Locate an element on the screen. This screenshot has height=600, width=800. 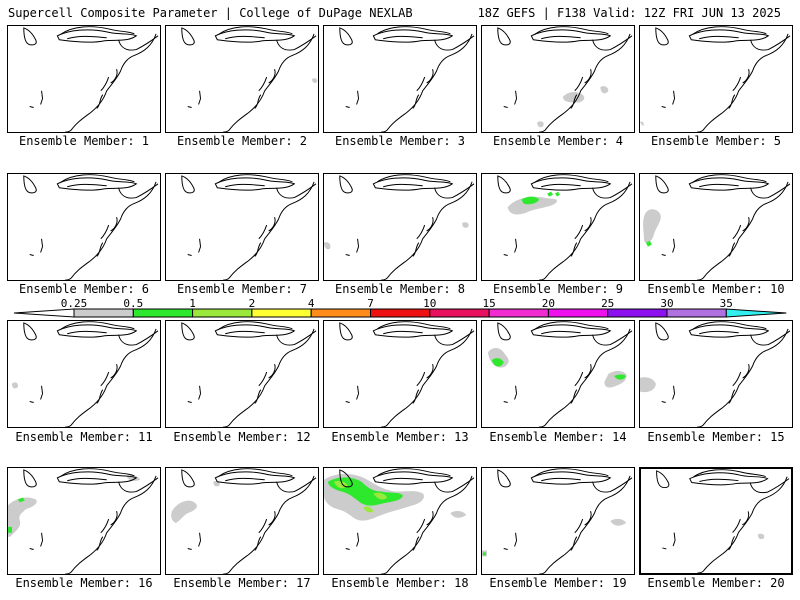
color-legend-bar: 0.25 0.5 1 2 4 7 10 15 20 25 30 35 is located at coordinates (400, 308).